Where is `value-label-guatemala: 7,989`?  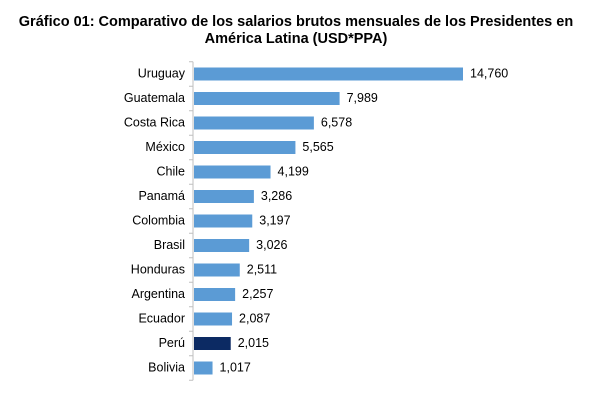 value-label-guatemala: 7,989 is located at coordinates (362, 98).